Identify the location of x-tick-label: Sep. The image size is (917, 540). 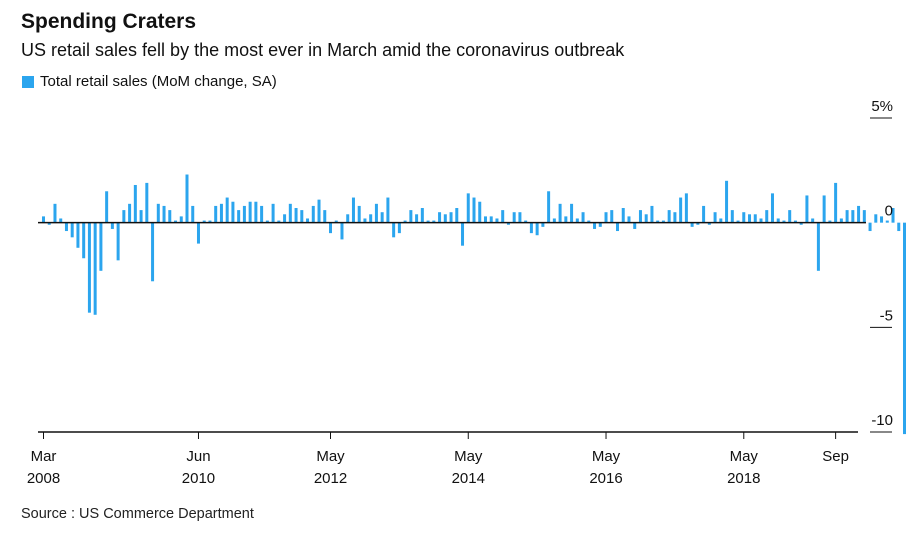
(835, 456).